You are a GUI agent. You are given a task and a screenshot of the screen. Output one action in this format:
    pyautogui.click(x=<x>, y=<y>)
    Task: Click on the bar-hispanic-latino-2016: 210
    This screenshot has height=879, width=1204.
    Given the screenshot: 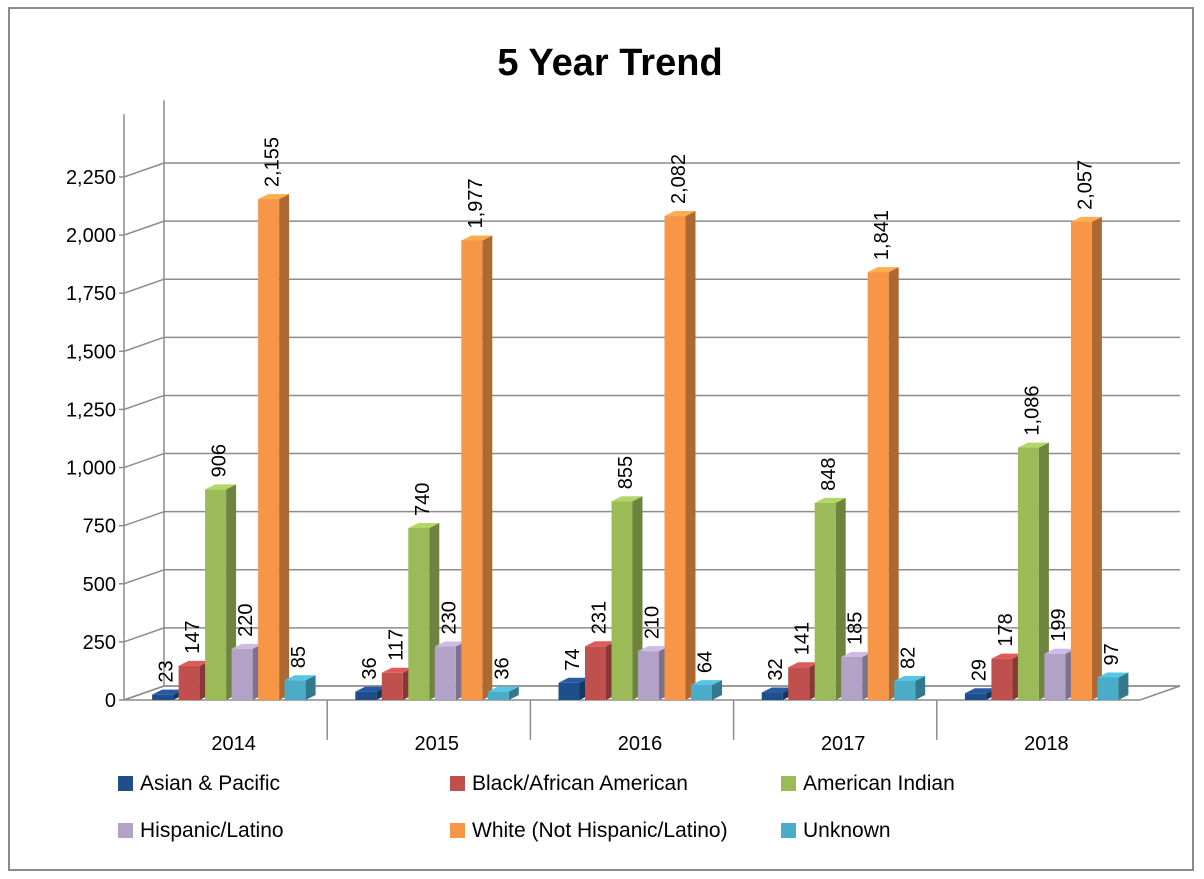 What is the action you would take?
    pyautogui.click(x=653, y=653)
    